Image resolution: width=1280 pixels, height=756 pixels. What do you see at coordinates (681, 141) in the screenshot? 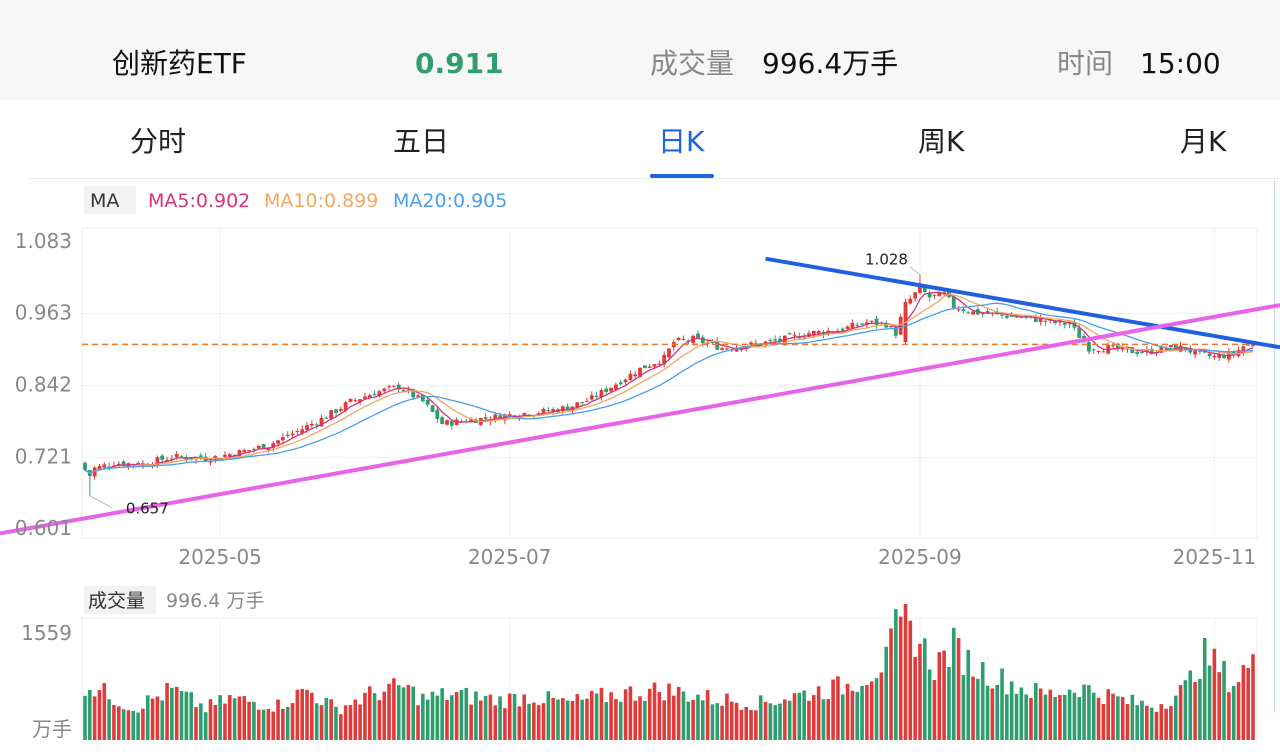
I see `tab-daily-k: 日K` at bounding box center [681, 141].